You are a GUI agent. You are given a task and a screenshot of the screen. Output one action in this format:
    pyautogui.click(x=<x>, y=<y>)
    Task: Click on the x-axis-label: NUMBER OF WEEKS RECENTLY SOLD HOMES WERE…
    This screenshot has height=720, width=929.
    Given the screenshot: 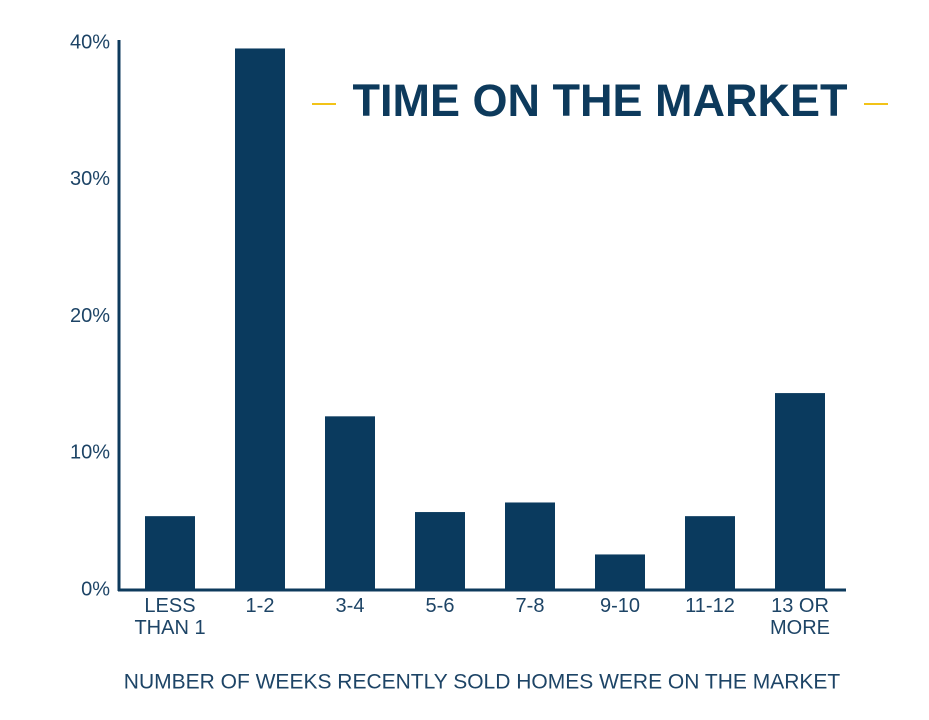 What is the action you would take?
    pyautogui.click(x=482, y=682)
    